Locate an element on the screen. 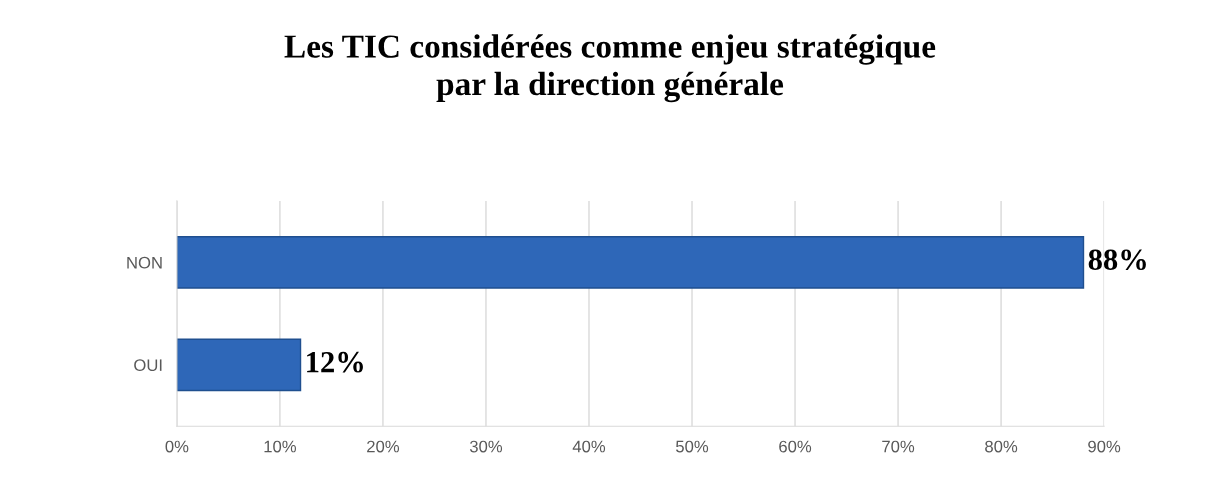 The image size is (1220, 490). x-tick-label: 30% is located at coordinates (486, 446).